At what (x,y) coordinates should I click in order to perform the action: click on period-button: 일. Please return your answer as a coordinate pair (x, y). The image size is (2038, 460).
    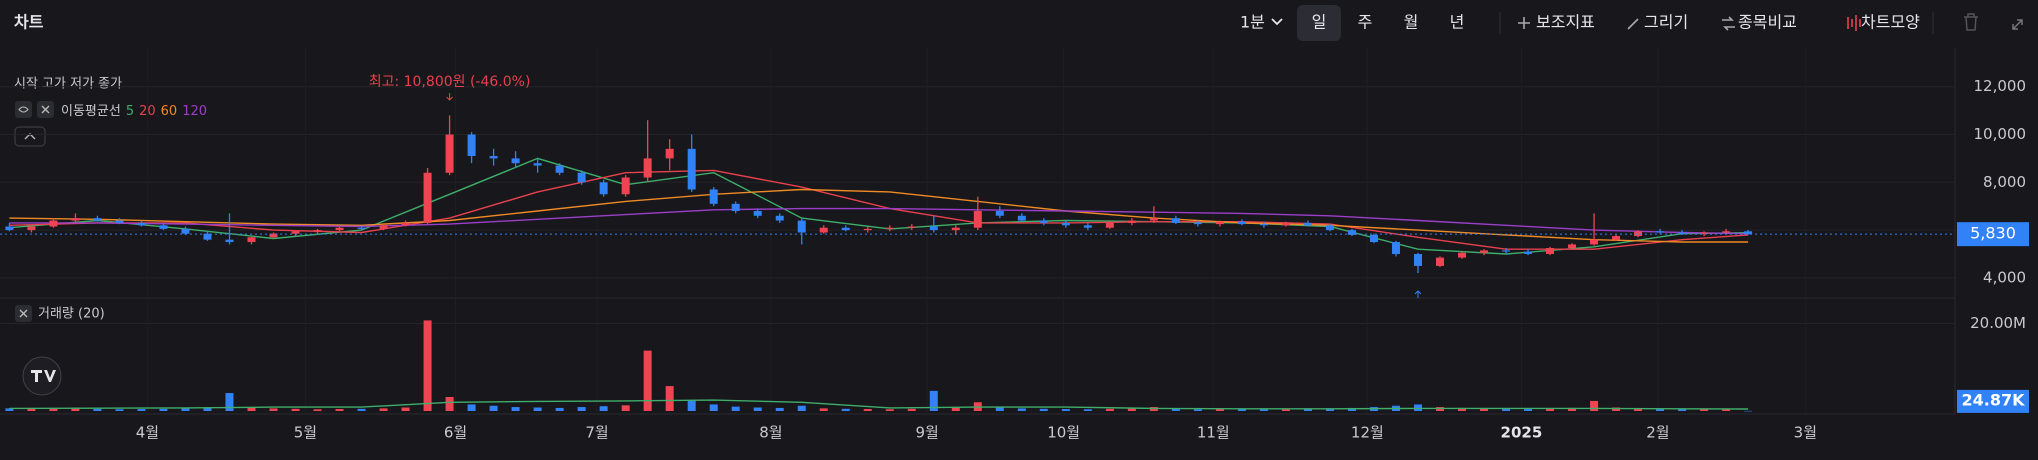
    Looking at the image, I should click on (1319, 22).